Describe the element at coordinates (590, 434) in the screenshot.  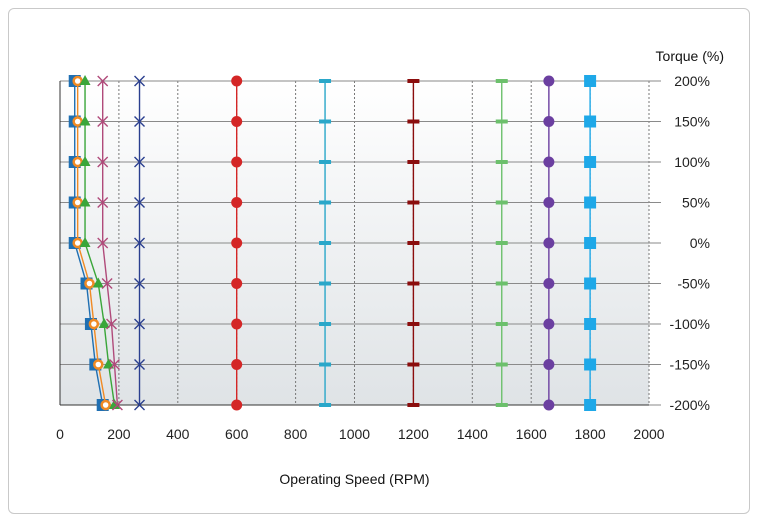
I see `x-tick-label: 1800` at that location.